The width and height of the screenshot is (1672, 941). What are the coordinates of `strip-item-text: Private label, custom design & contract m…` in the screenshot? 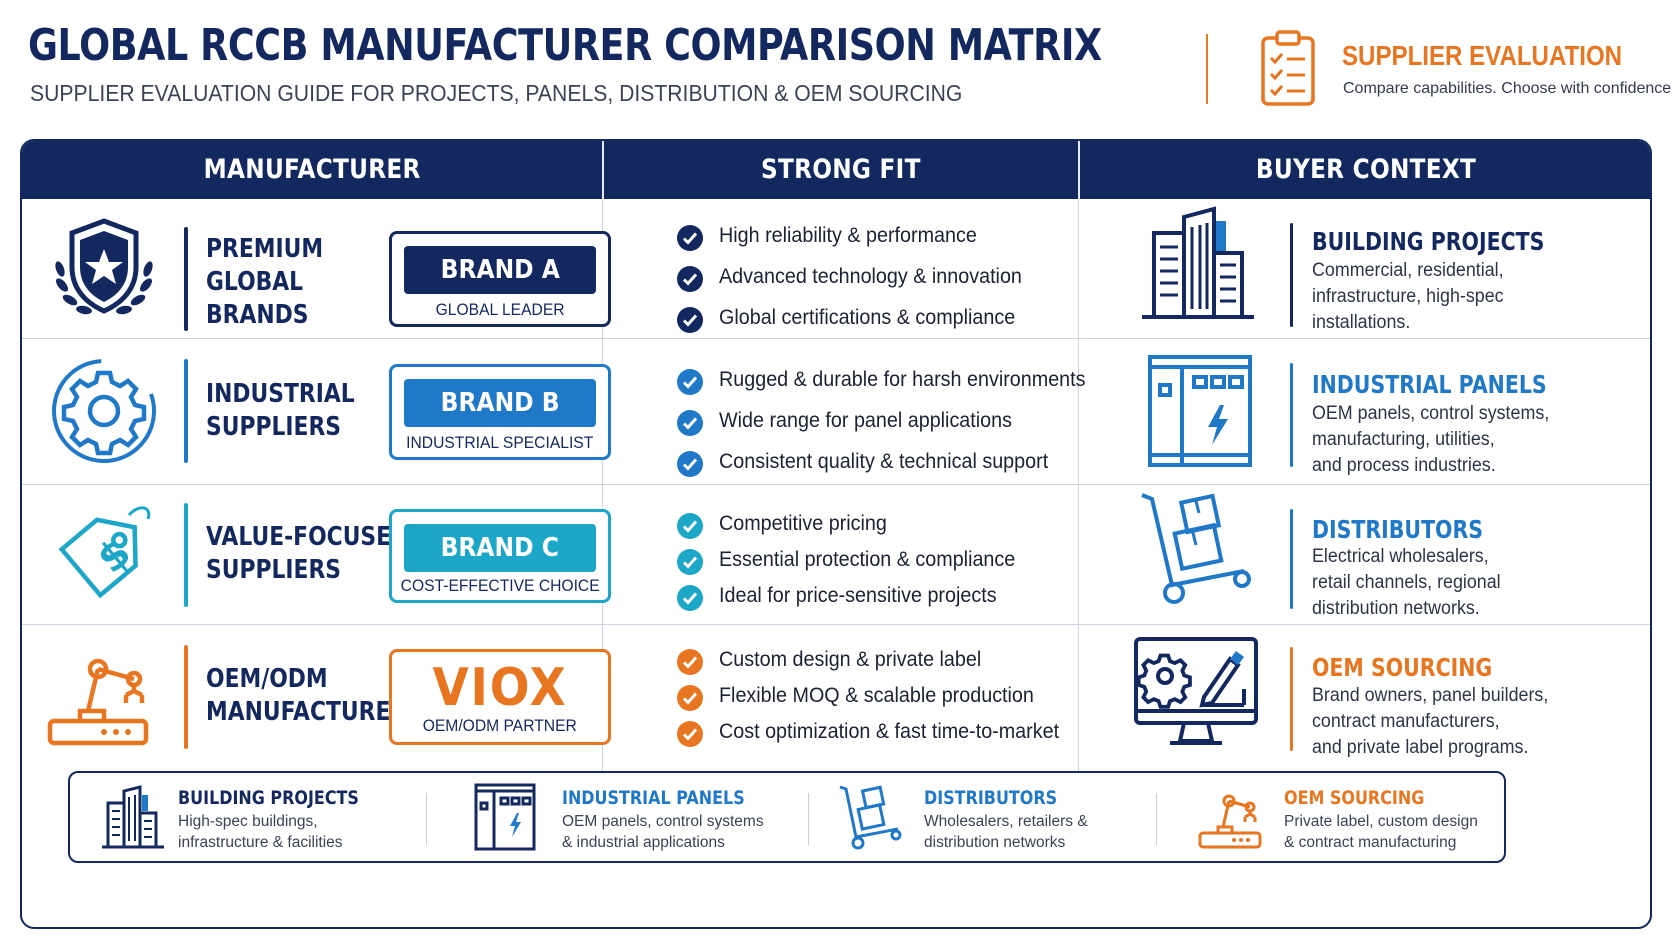 It's located at (1381, 832).